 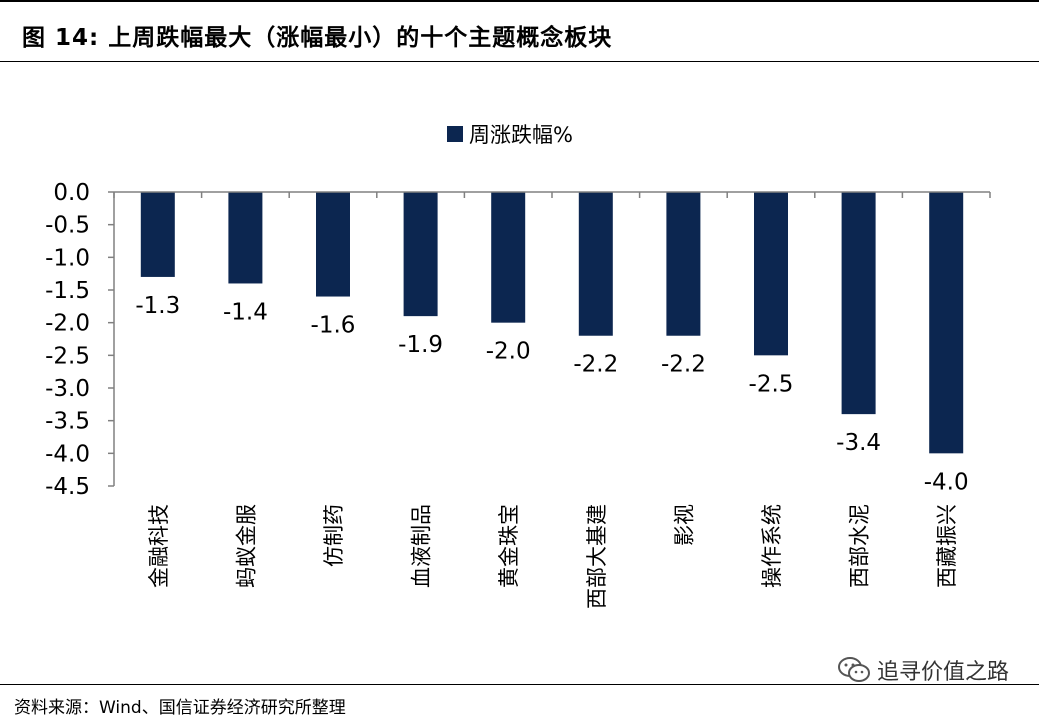 What do you see at coordinates (67, 356) in the screenshot?
I see `y-tick-label: -2.5` at bounding box center [67, 356].